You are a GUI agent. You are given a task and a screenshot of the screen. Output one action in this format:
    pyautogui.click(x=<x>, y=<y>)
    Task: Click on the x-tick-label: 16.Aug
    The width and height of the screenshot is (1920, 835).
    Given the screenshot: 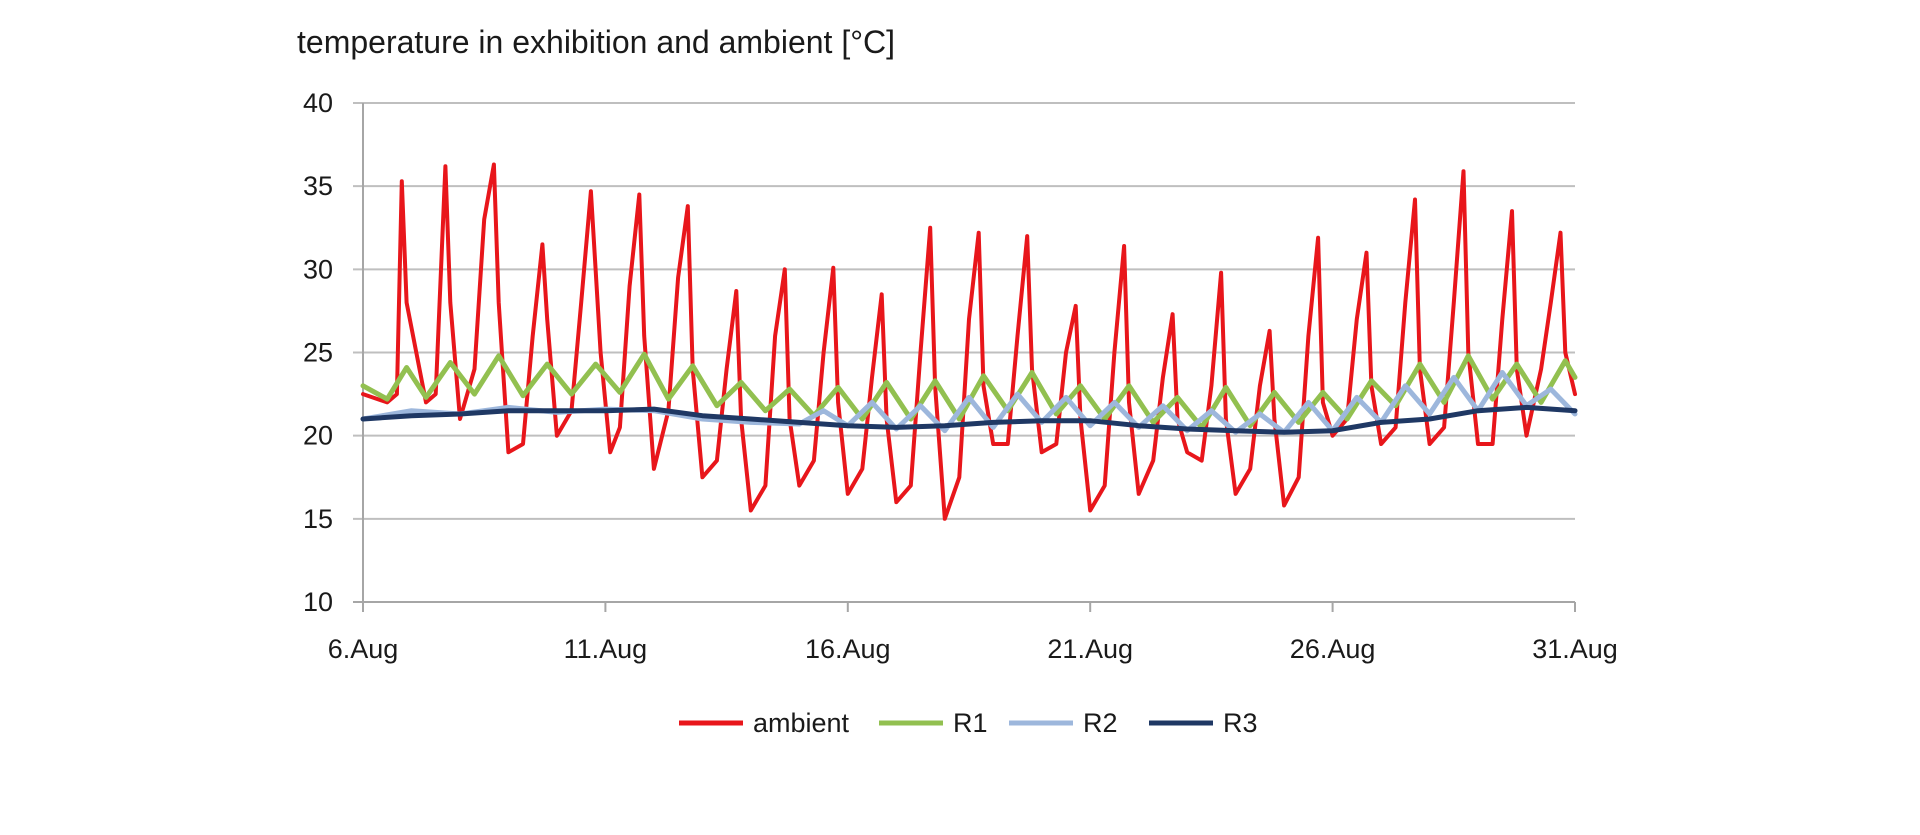 What is the action you would take?
    pyautogui.click(x=848, y=649)
    